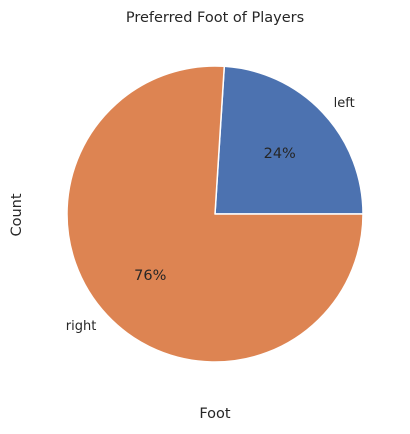 Image resolution: width=410 pixels, height=434 pixels. I want to click on slice-percent-right: 76%, so click(150, 276).